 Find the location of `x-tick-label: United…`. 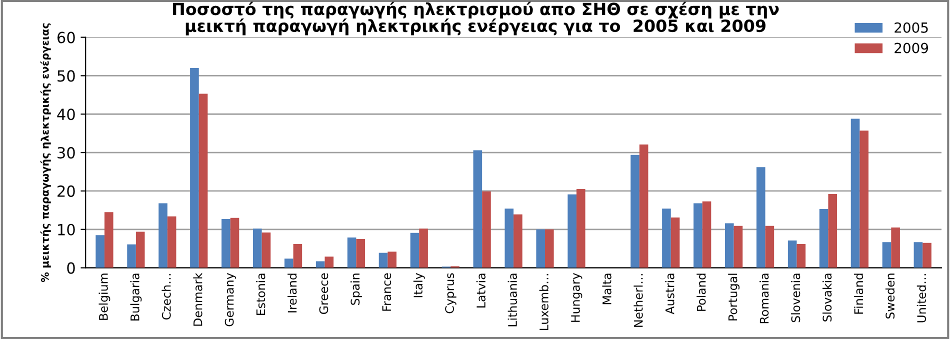

x-tick-label: United… is located at coordinates (921, 298).